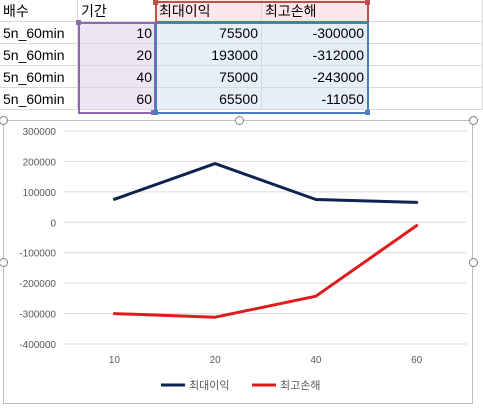 The width and height of the screenshot is (483, 408). Describe the element at coordinates (53, 223) in the screenshot. I see `y-tick-label: 0` at that location.